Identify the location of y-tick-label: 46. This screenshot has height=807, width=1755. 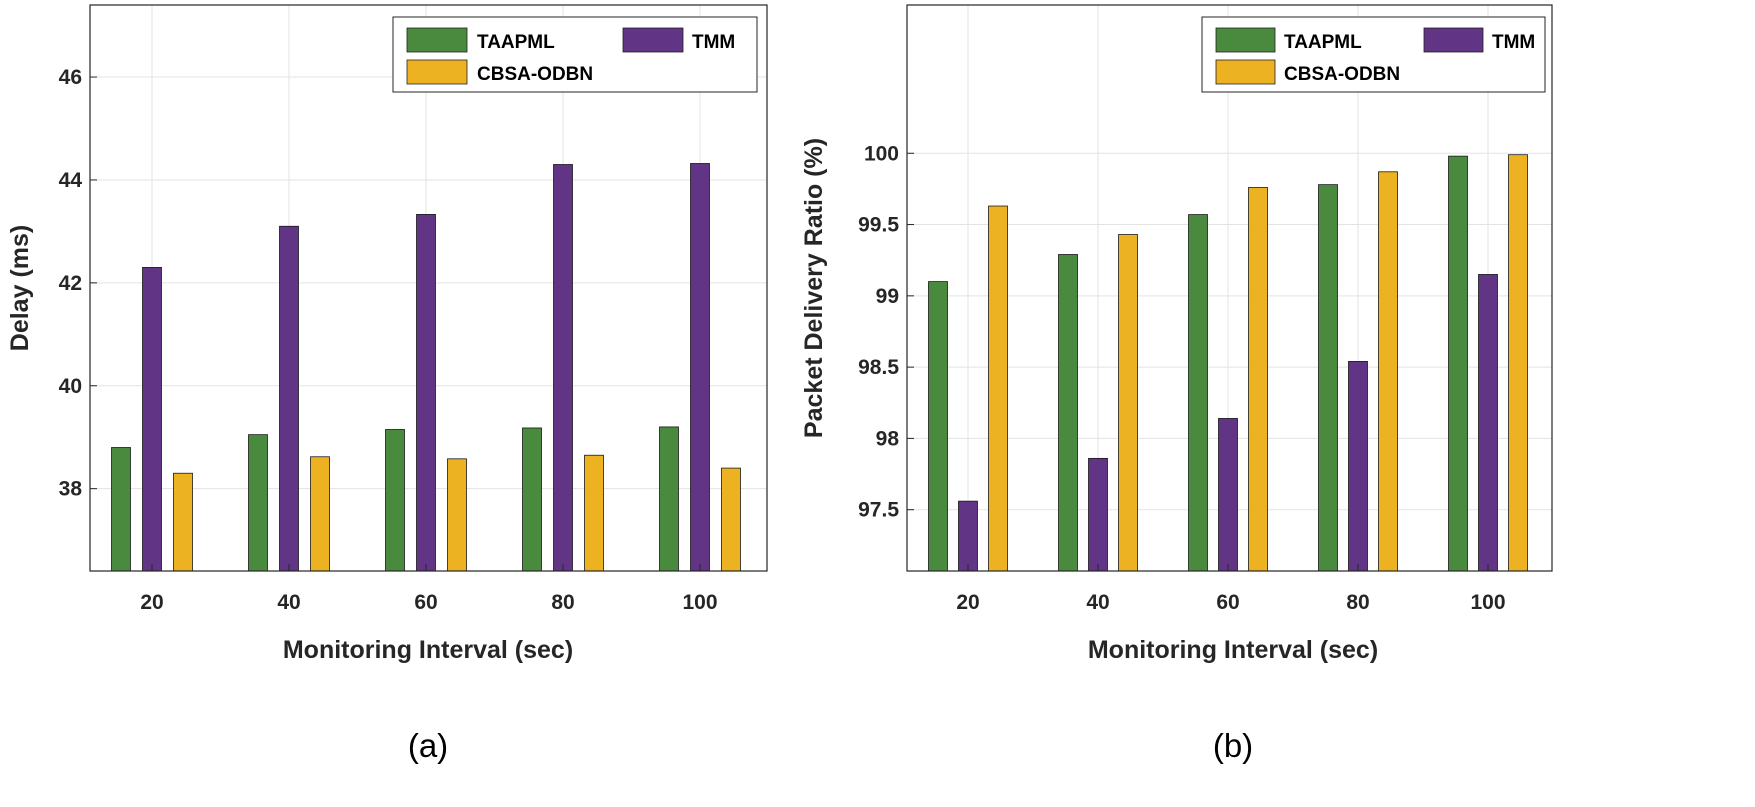
(70, 77).